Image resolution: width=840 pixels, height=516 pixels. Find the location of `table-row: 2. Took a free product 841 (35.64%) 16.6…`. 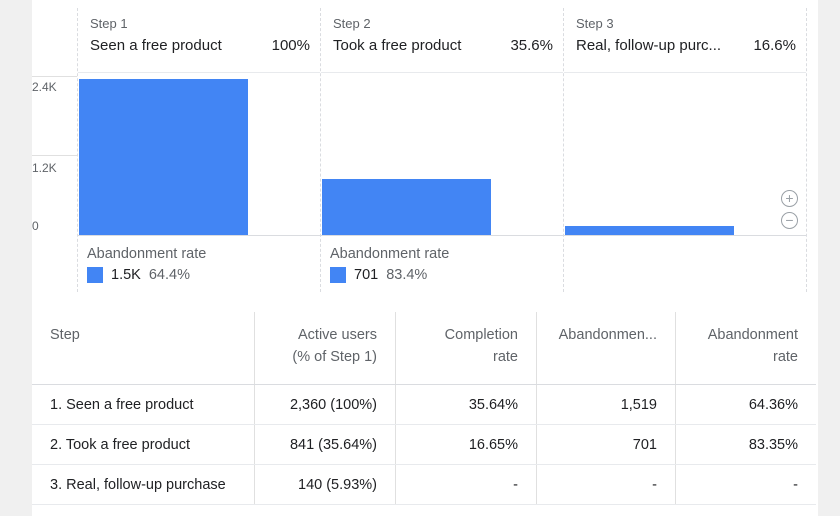

table-row: 2. Took a free product 841 (35.64%) 16.6… is located at coordinates (424, 444).